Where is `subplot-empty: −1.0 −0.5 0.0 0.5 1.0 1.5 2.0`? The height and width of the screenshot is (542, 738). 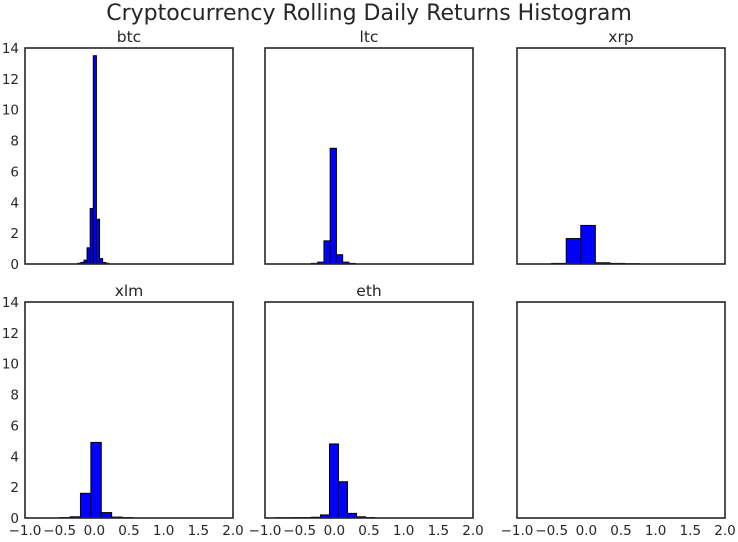
subplot-empty: −1.0 −0.5 0.0 0.5 1.0 1.5 2.0 is located at coordinates (618, 420).